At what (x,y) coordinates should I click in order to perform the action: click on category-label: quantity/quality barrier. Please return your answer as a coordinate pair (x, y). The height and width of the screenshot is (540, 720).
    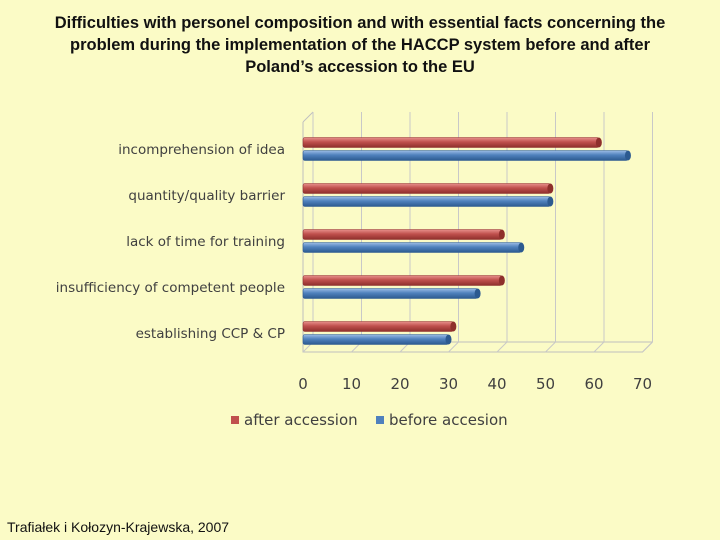
    Looking at the image, I should click on (206, 196).